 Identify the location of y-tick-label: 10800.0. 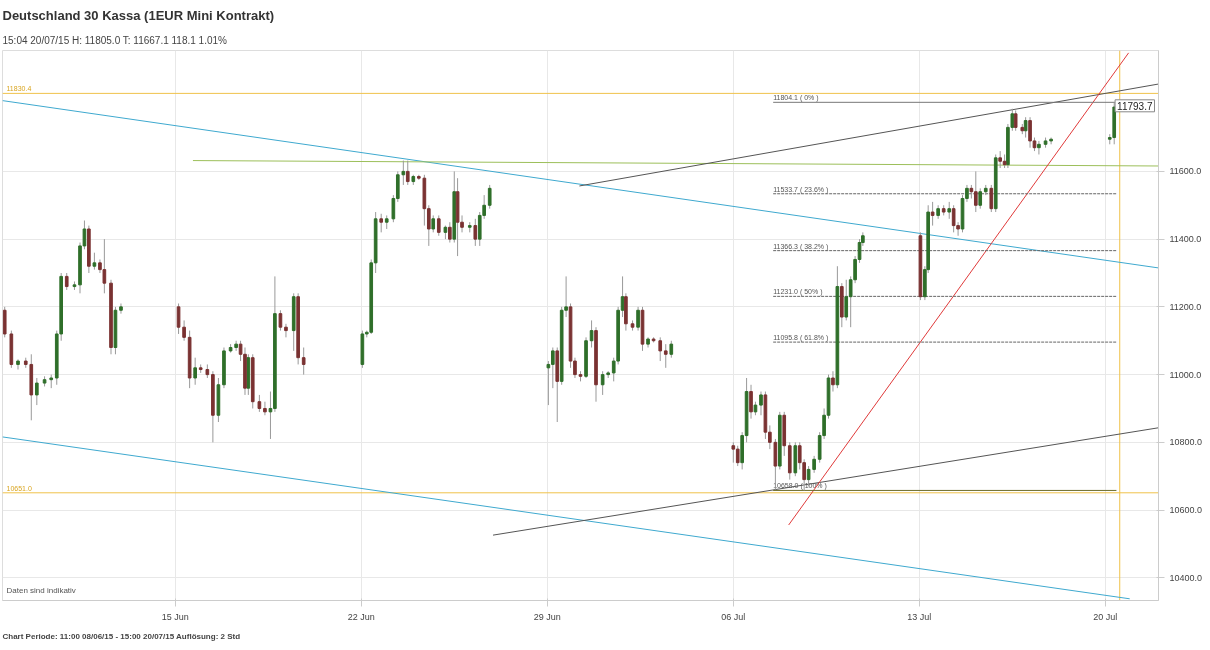
(1186, 442).